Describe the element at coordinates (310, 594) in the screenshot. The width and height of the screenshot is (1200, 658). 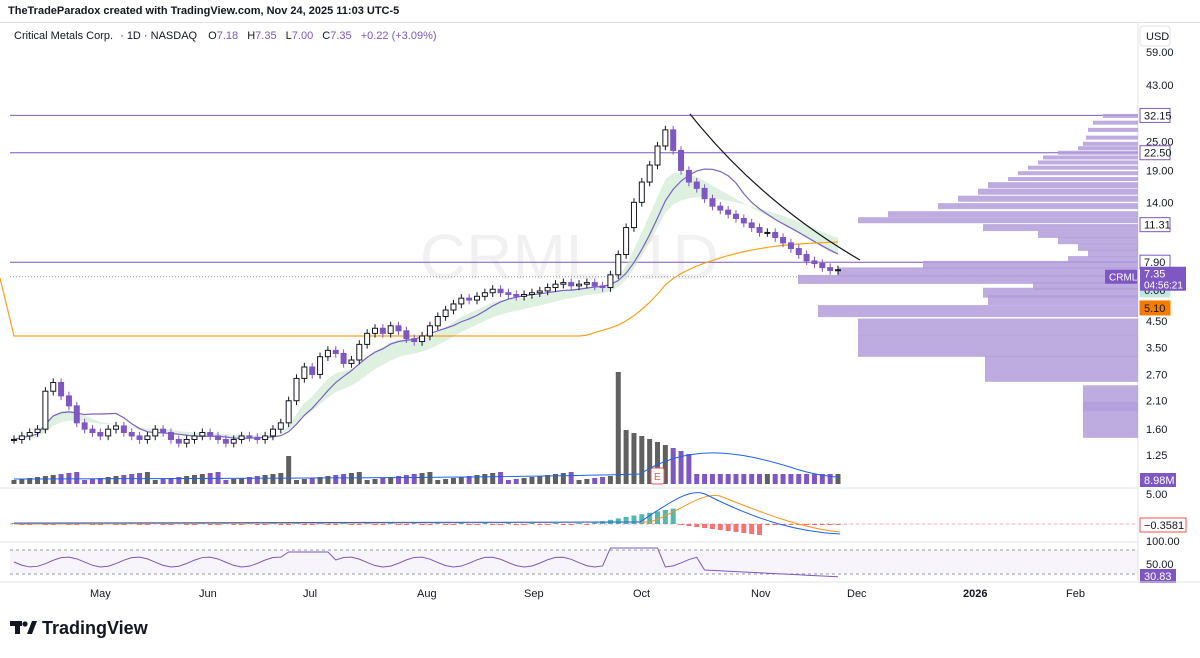
I see `time-tick: Jul` at that location.